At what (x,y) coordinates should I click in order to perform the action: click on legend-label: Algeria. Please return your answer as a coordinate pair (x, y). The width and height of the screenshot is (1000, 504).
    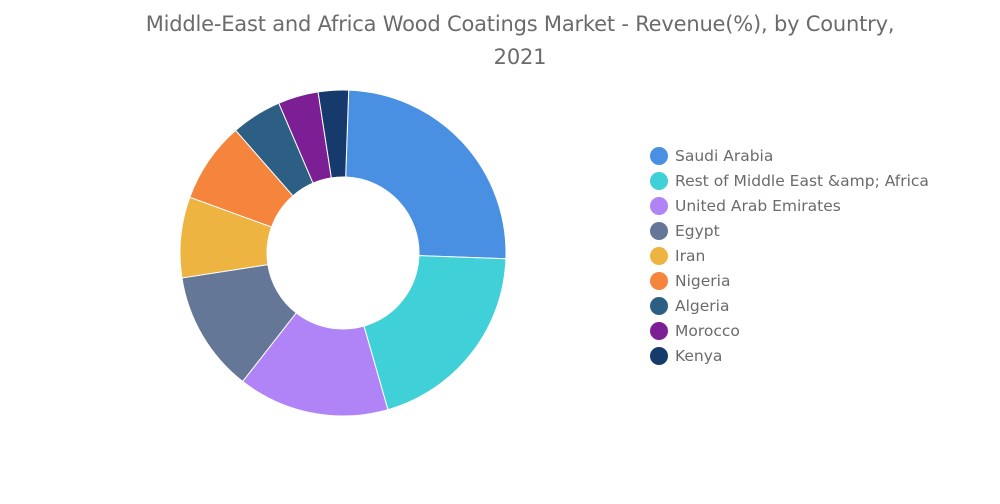
    Looking at the image, I should click on (702, 305).